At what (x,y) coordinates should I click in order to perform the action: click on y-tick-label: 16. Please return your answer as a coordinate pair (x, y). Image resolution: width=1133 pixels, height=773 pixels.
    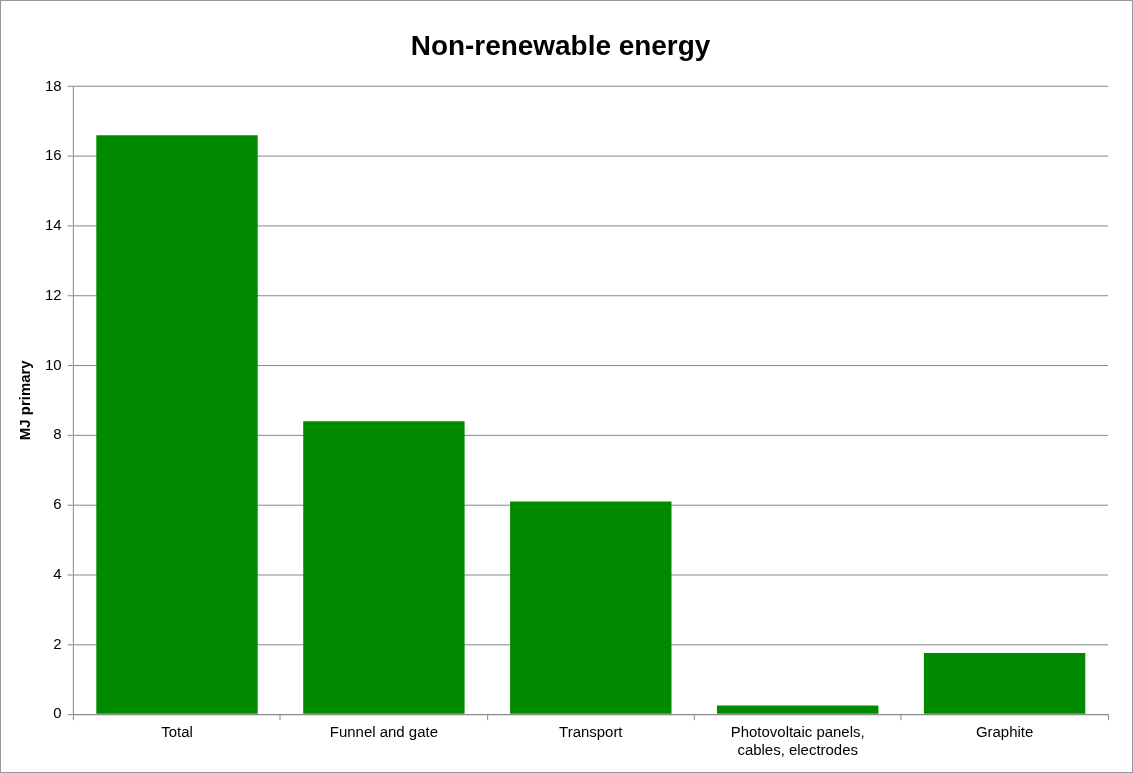
    Looking at the image, I should click on (53, 155).